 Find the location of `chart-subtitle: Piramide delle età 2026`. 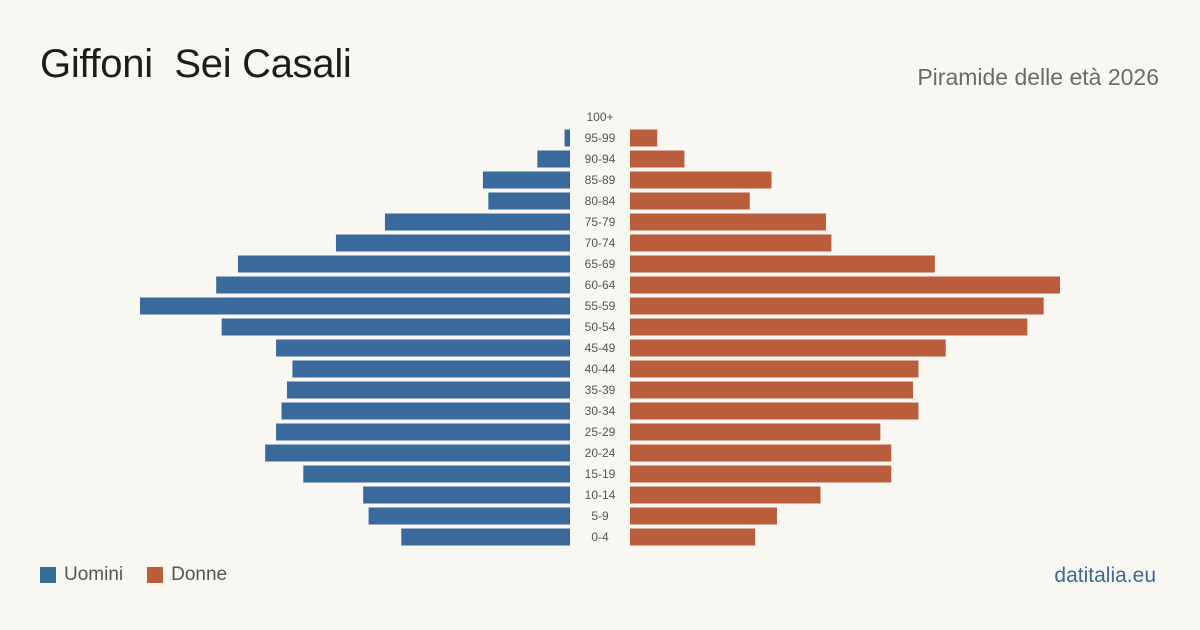

chart-subtitle: Piramide delle età 2026 is located at coordinates (1038, 77).